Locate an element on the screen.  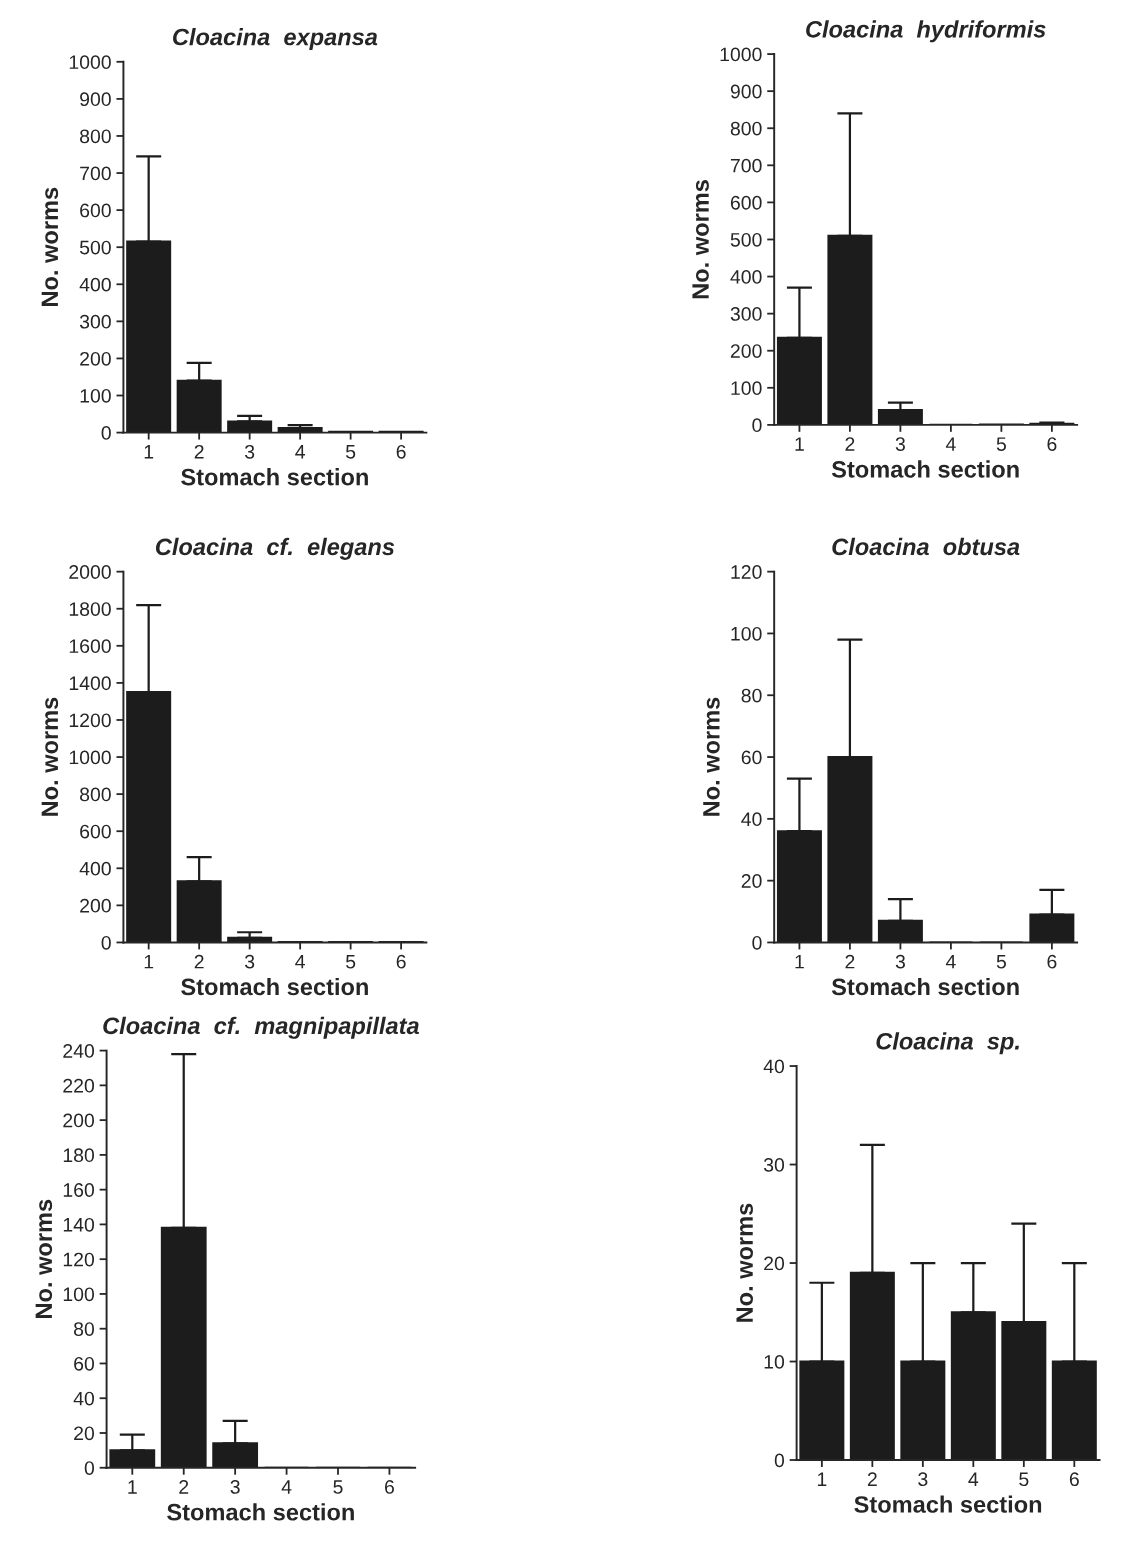
y-tick-label: 60 is located at coordinates (84, 1363).